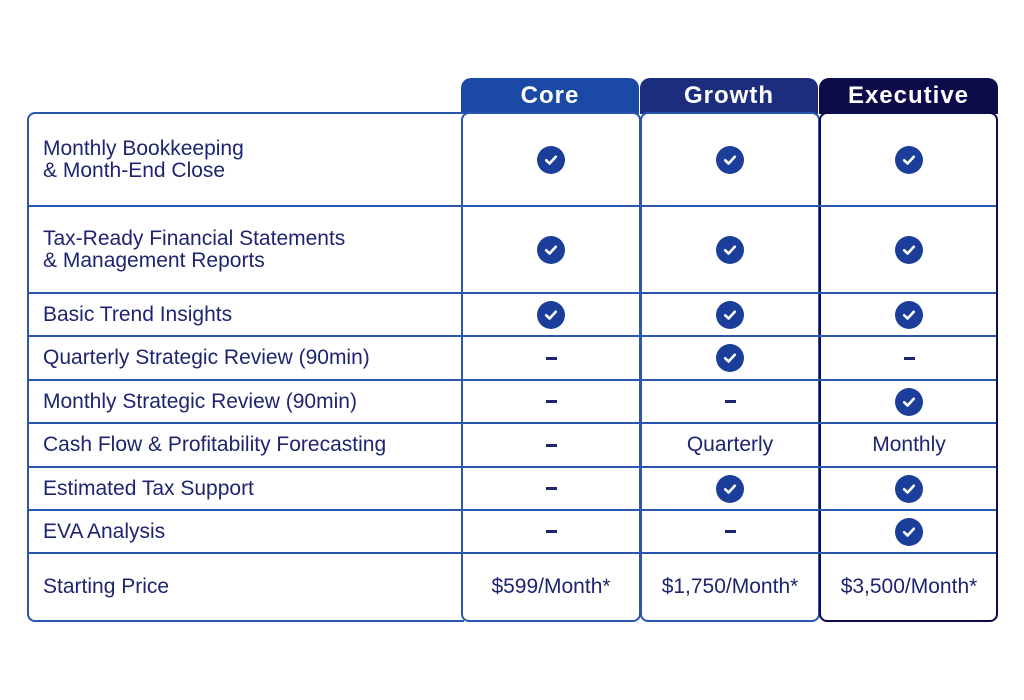  What do you see at coordinates (143, 159) in the screenshot?
I see `feature-label: Monthly Bookkeeping & Month-End Close` at bounding box center [143, 159].